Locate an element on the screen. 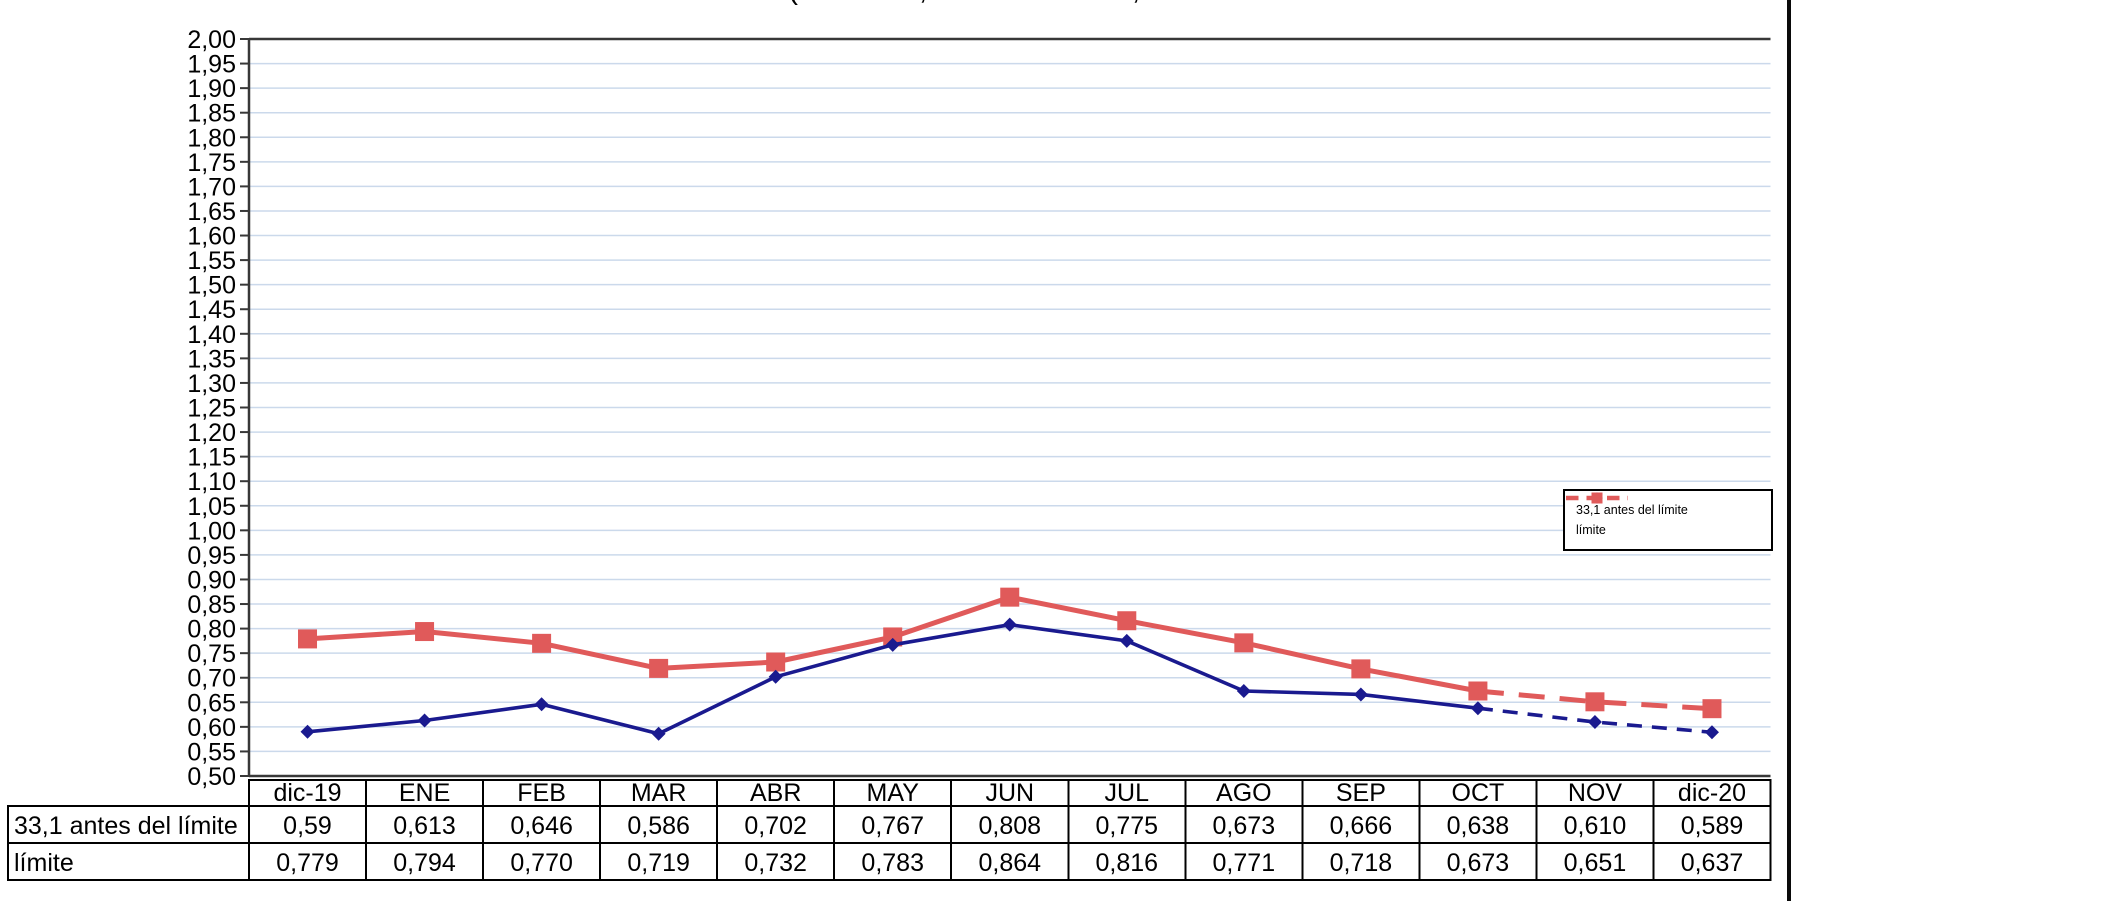 This screenshot has width=2117, height=901. y-axis-label: 1,40 is located at coordinates (211, 335).